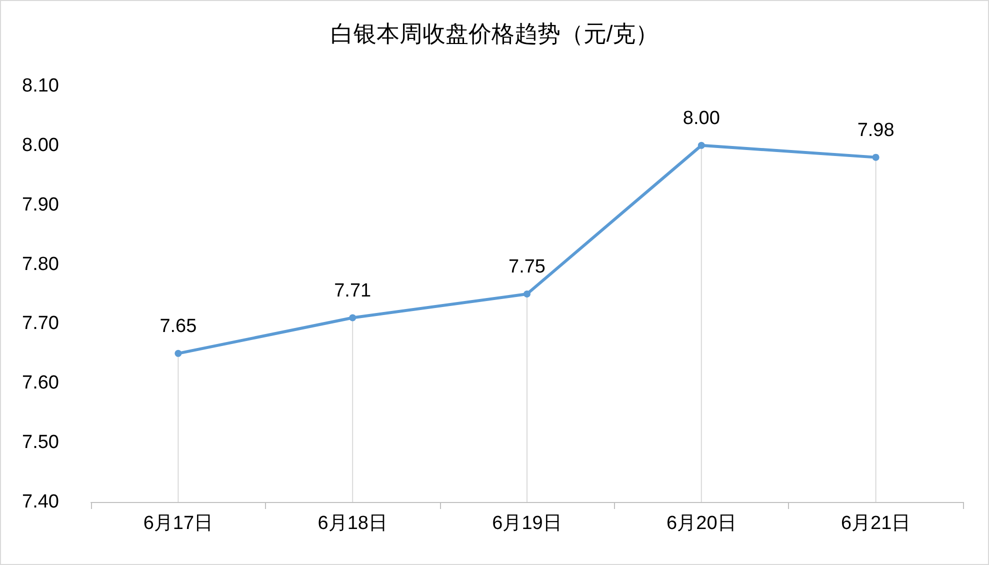  Describe the element at coordinates (875, 130) in the screenshot. I see `data-label: 7.98` at that location.